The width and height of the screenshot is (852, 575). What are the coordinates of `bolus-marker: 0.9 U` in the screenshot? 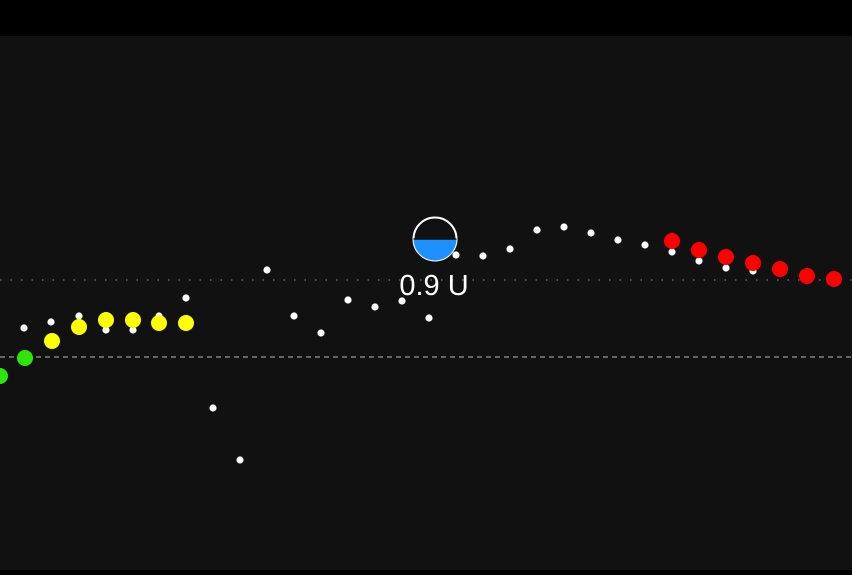 It's located at (434, 259).